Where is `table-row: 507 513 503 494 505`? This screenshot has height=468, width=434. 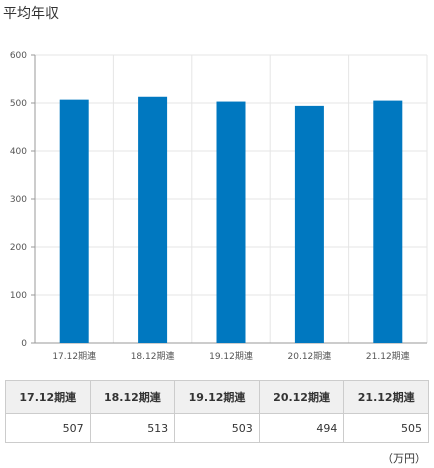 table-row: 507 513 503 494 505 is located at coordinates (217, 428).